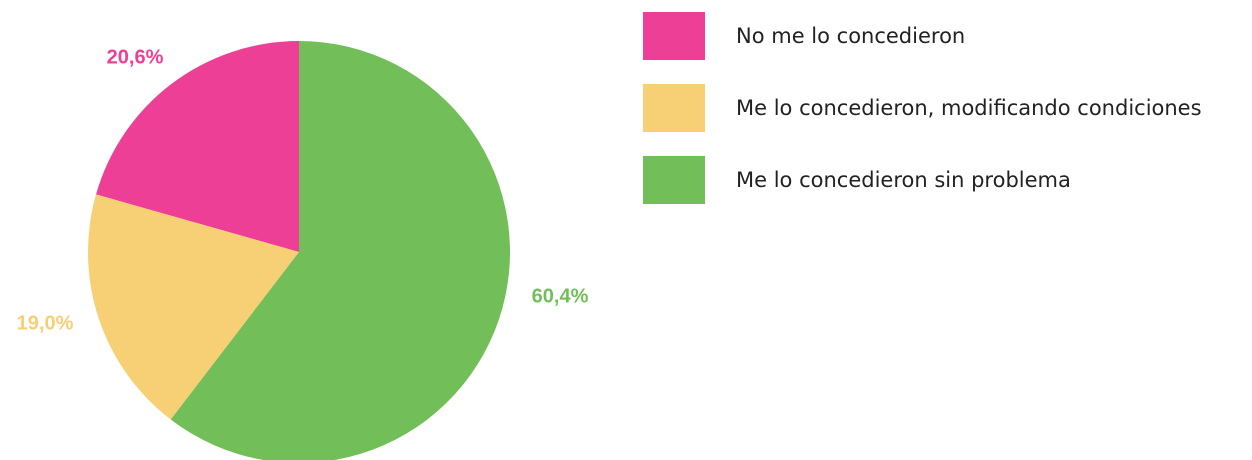 This screenshot has width=1252, height=460. Describe the element at coordinates (45, 323) in the screenshot. I see `value-label: 19,0%` at that location.